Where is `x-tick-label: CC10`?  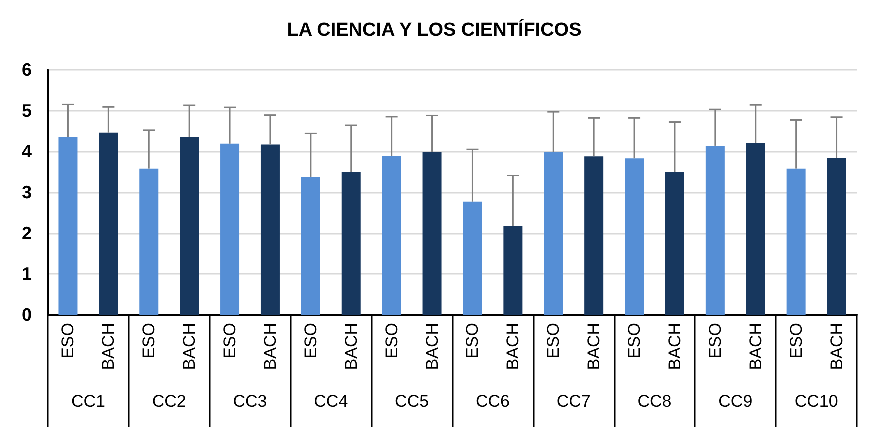
x-tick-label: CC10 is located at coordinates (816, 401).